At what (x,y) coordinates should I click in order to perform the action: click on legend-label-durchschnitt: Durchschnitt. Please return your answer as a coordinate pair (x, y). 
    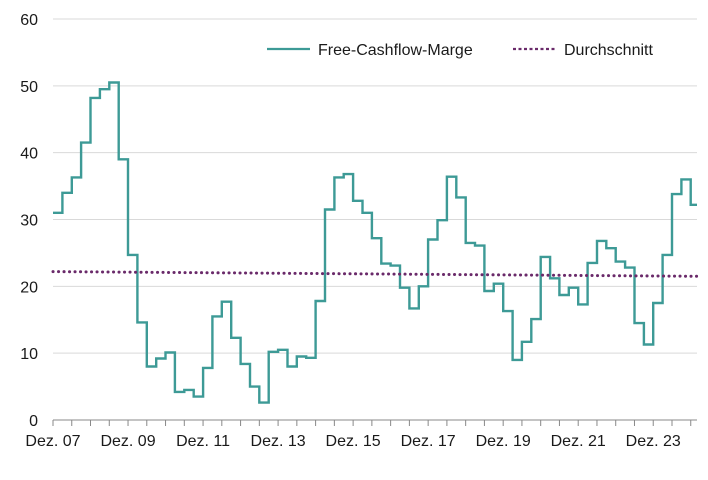
    Looking at the image, I should click on (608, 50).